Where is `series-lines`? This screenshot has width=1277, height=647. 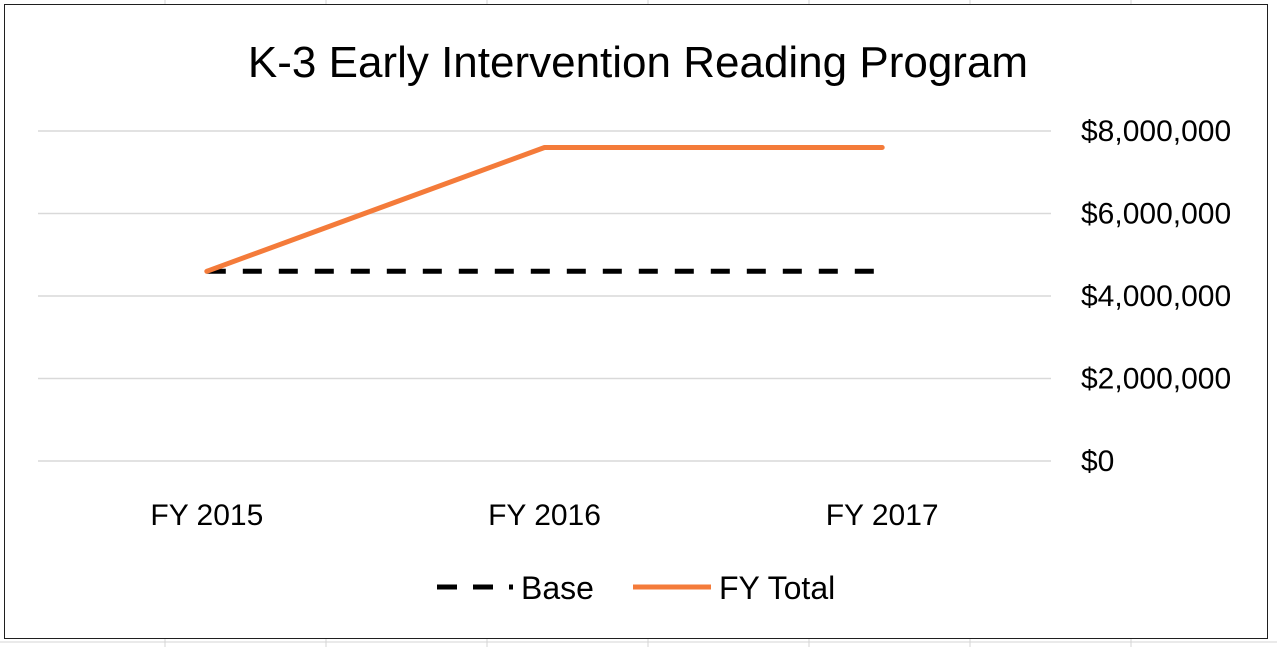
series-lines is located at coordinates (544, 209).